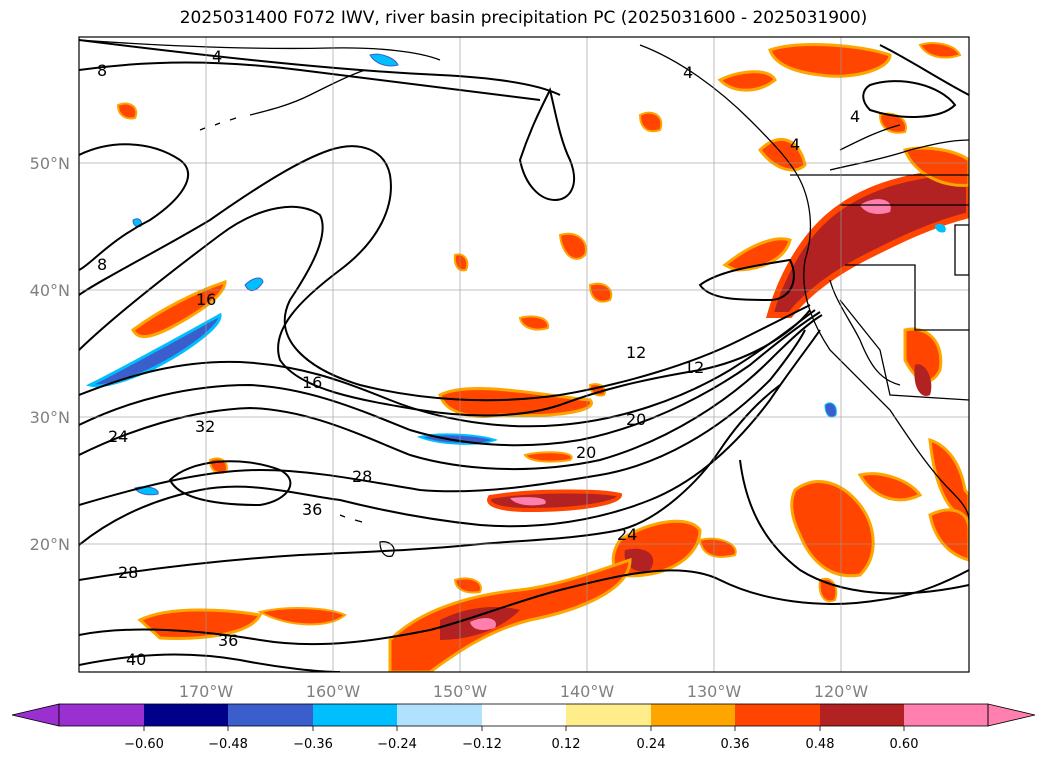 The image size is (1047, 765). Describe the element at coordinates (524, 691) in the screenshot. I see `lon-tick-labels: 170°W 160°W 150°W 140°W 130°W 120°W` at that location.